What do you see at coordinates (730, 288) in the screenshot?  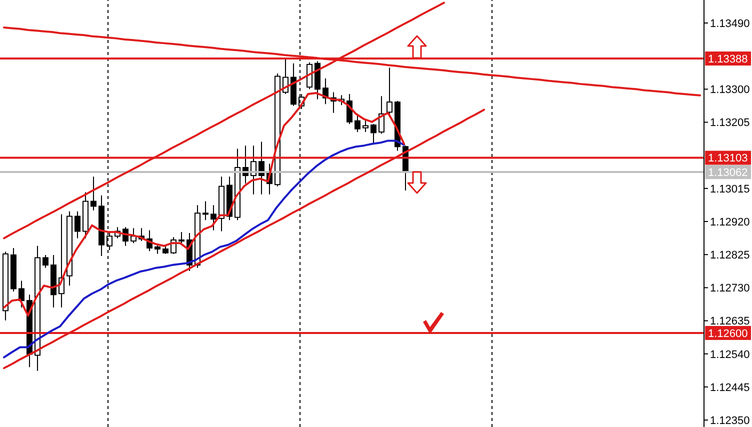 I see `y-tick-label: 1.12730` at bounding box center [730, 288].